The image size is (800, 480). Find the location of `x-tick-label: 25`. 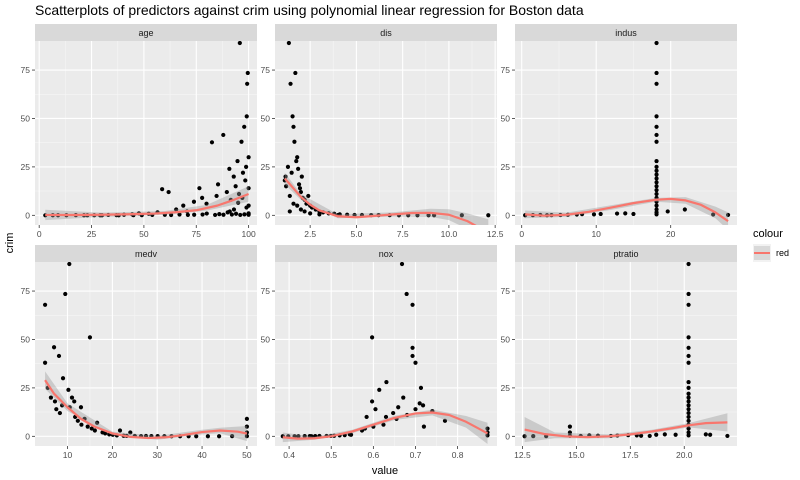

x-tick-label: 25 is located at coordinates (92, 234).